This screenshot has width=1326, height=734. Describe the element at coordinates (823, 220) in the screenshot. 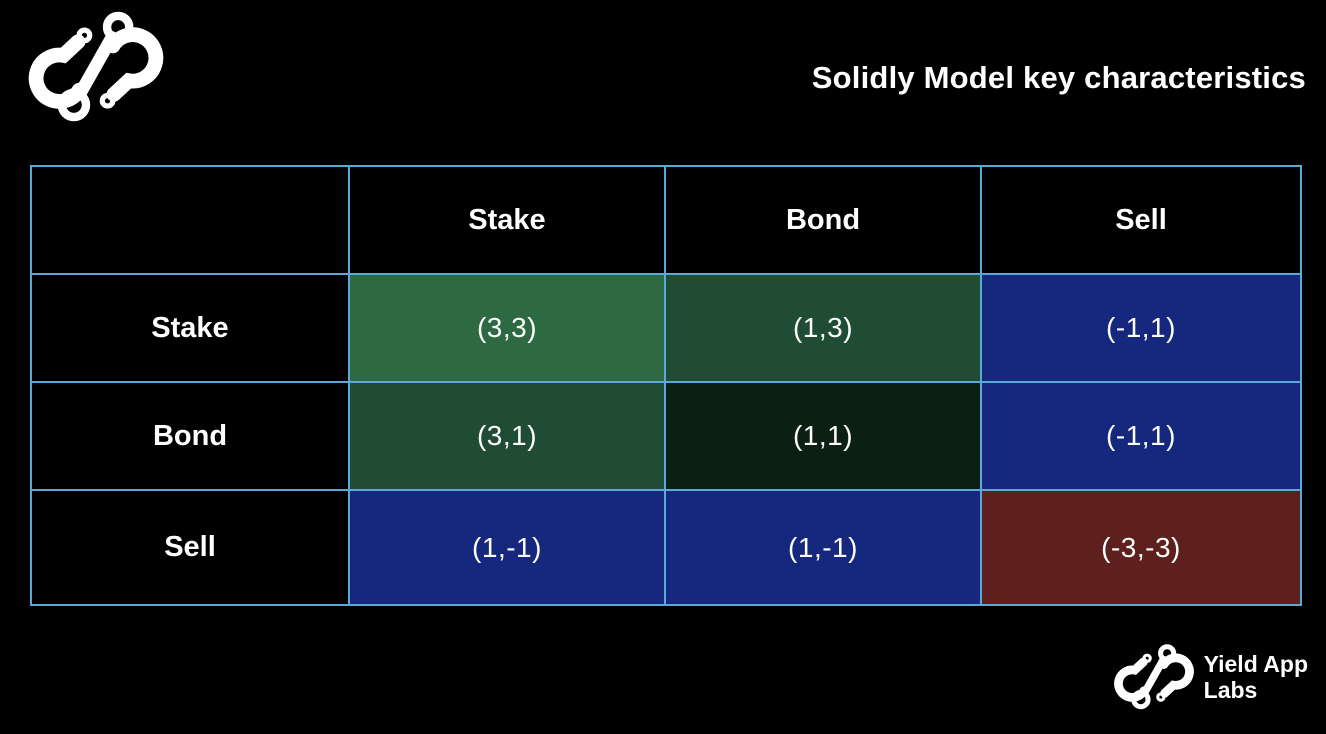

I see `column-header-bond: Bond` at that location.